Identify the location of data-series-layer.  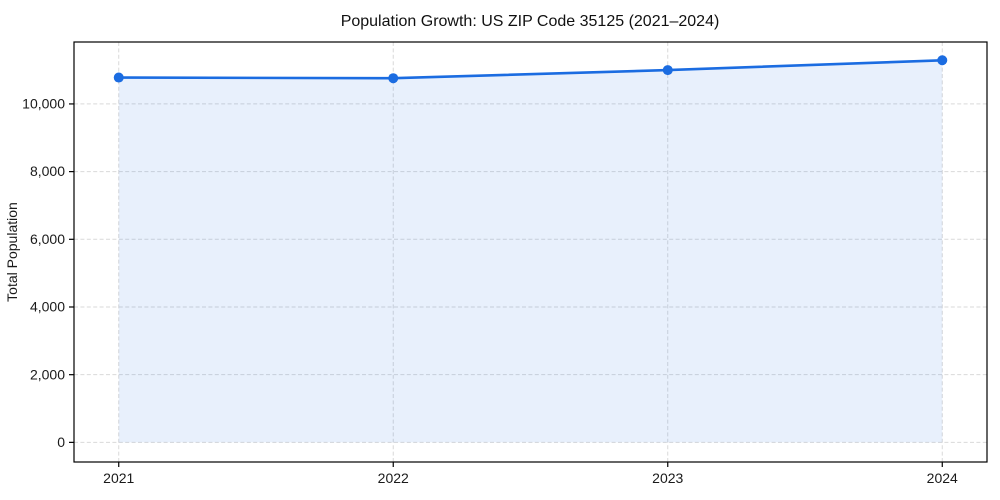
(530, 69).